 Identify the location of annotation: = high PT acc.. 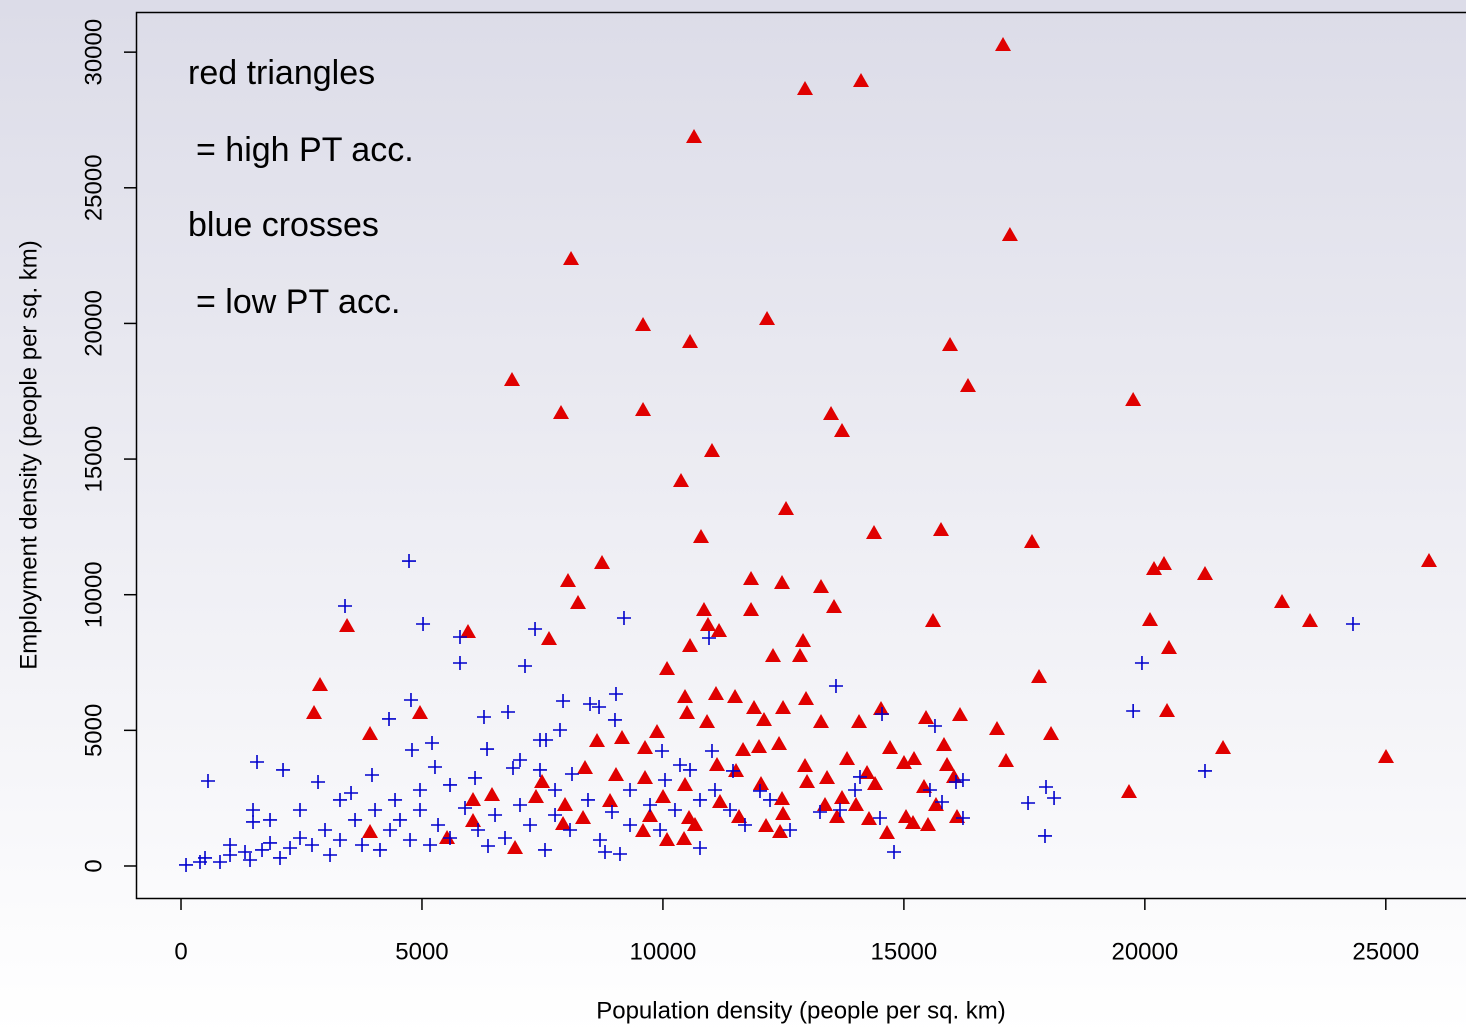
(305, 150).